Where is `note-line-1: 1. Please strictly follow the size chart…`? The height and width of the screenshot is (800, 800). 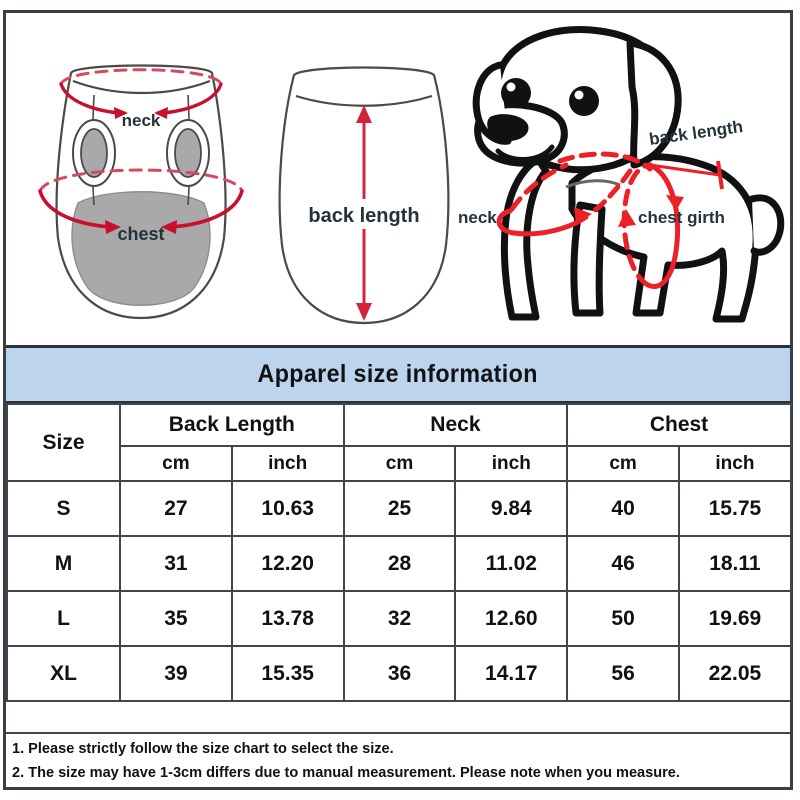
note-line-1: 1. Please strictly follow the size chart… is located at coordinates (203, 748).